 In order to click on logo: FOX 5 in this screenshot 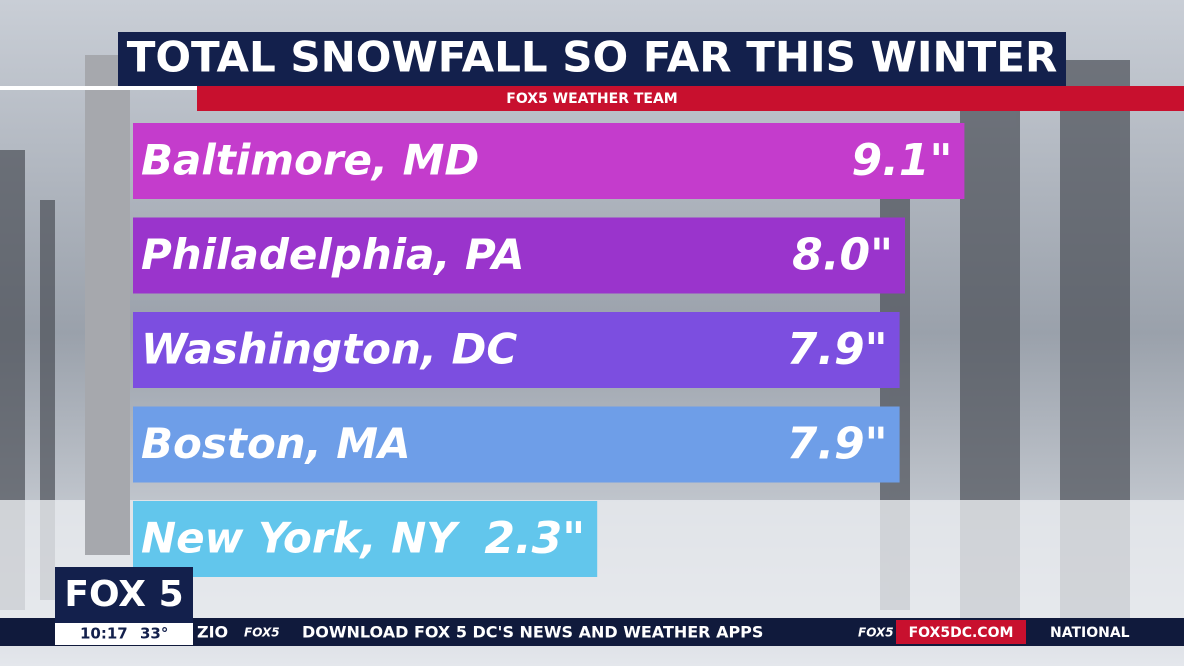, I will do `click(123, 594)`.